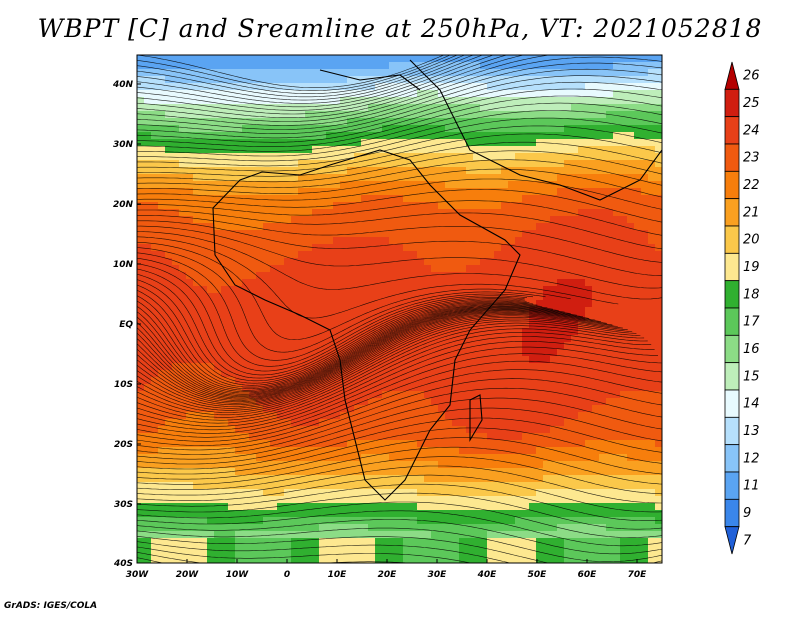 This screenshot has height=618, width=800. Describe the element at coordinates (638, 575) in the screenshot. I see `lon-label: 70E` at that location.